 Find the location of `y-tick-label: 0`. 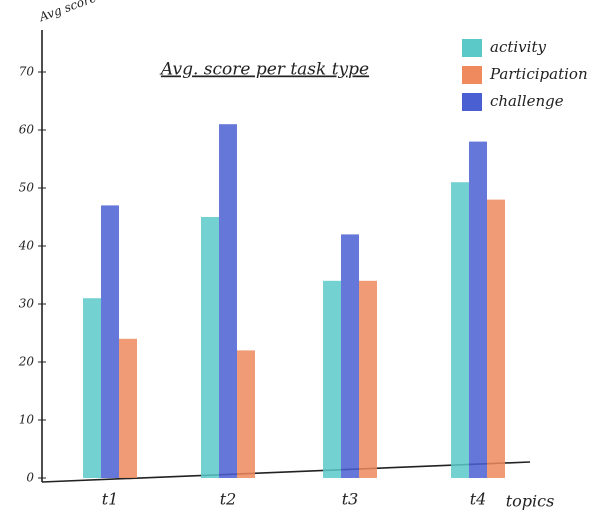

y-tick-label: 0 is located at coordinates (30, 478).